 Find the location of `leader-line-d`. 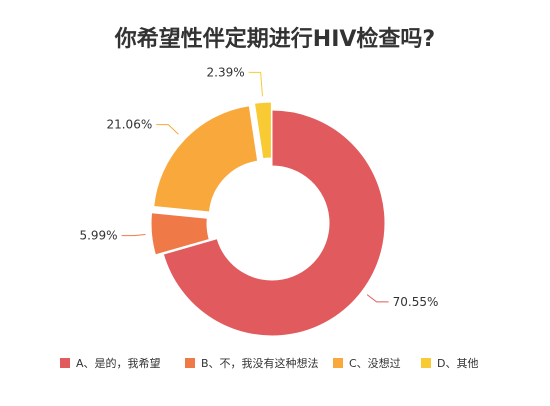

leader-line-d is located at coordinates (255, 84).